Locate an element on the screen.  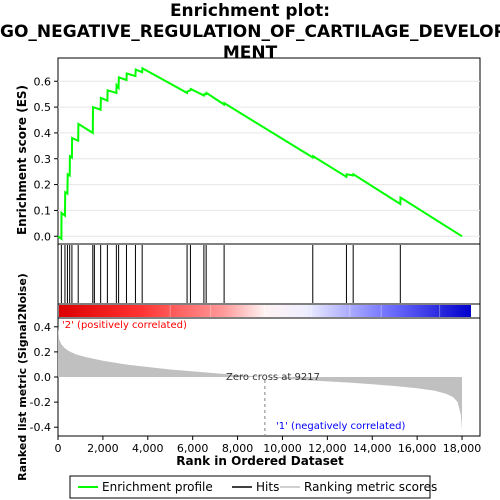
legend-label-metric: Ranking metric scores is located at coordinates (370, 487).